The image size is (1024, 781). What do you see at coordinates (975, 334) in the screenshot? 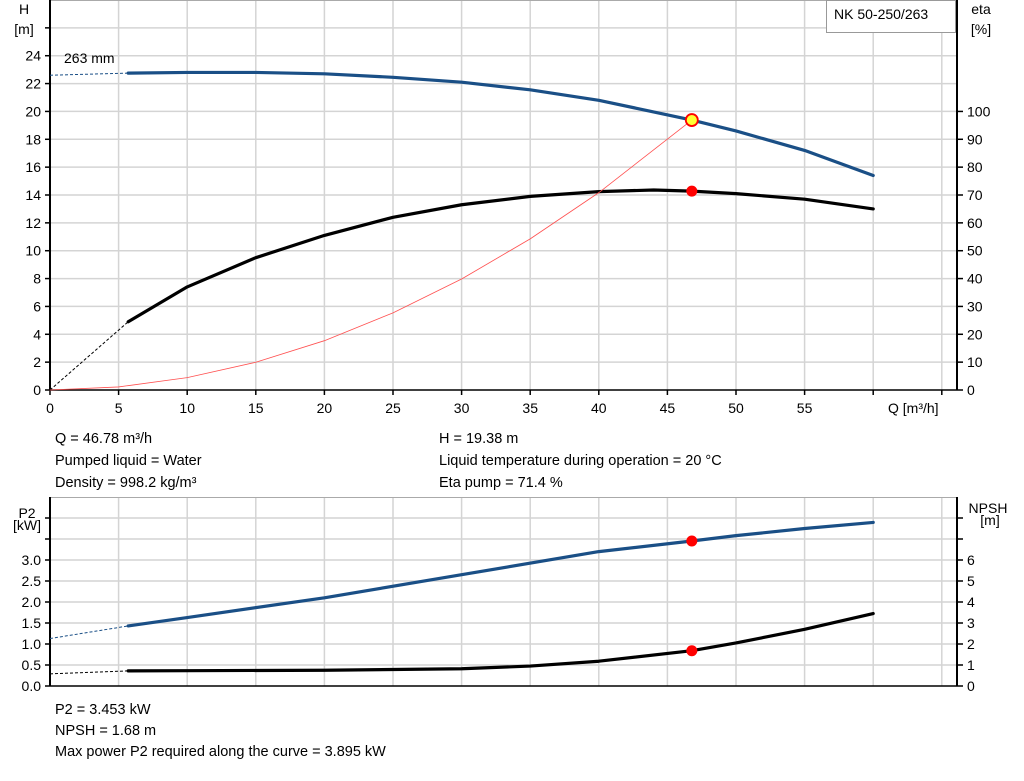
I see `y2-tick-label: 20` at bounding box center [975, 334].